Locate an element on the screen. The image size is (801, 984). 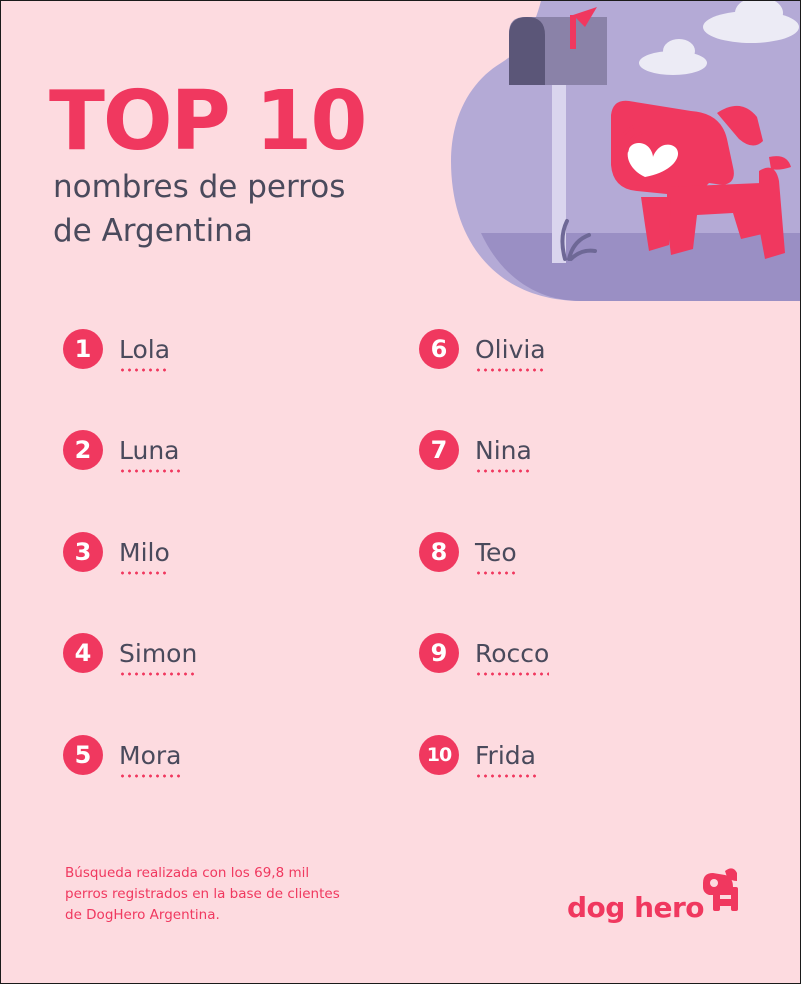
subtitle-line-1: nombres de perros is located at coordinates (199, 187).